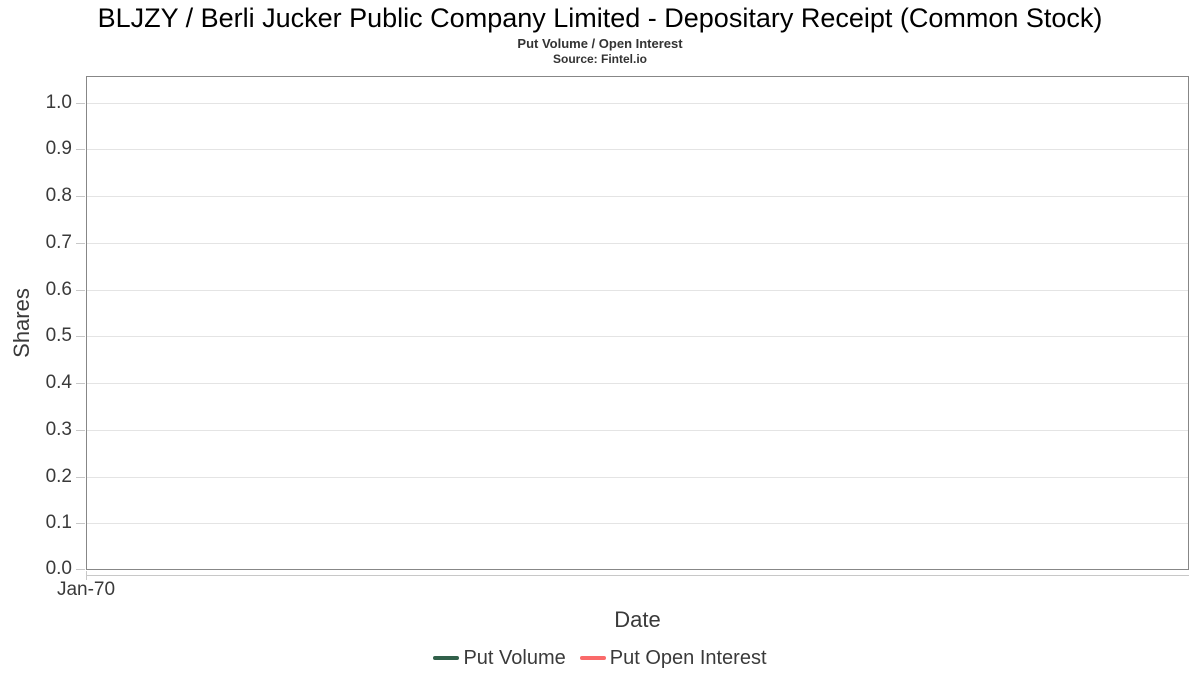  Describe the element at coordinates (58, 148) in the screenshot. I see `y-tick-label: 0.9` at that location.